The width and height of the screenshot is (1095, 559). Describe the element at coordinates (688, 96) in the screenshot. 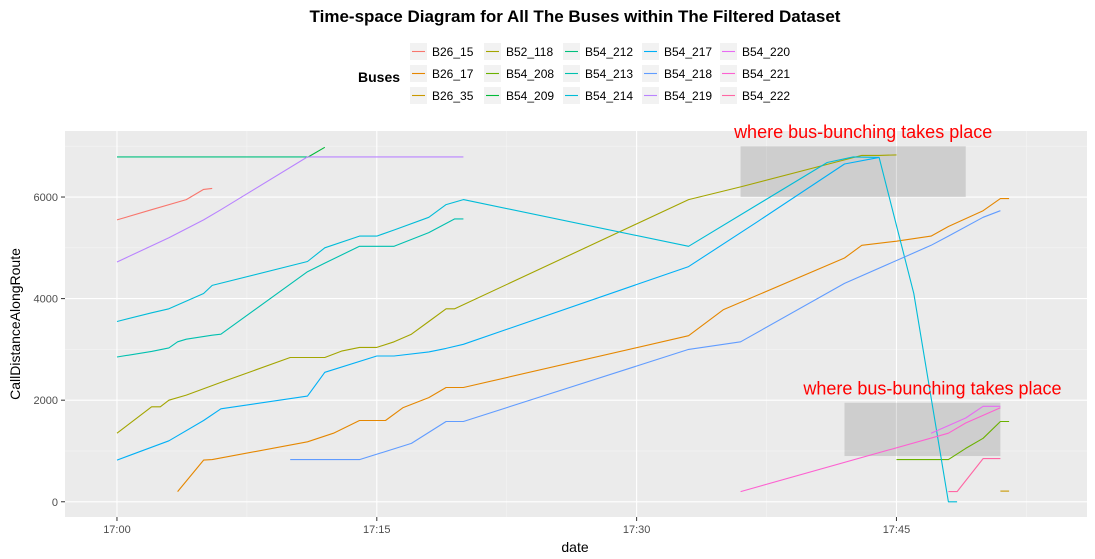

I see `legend-label: B54_219` at that location.